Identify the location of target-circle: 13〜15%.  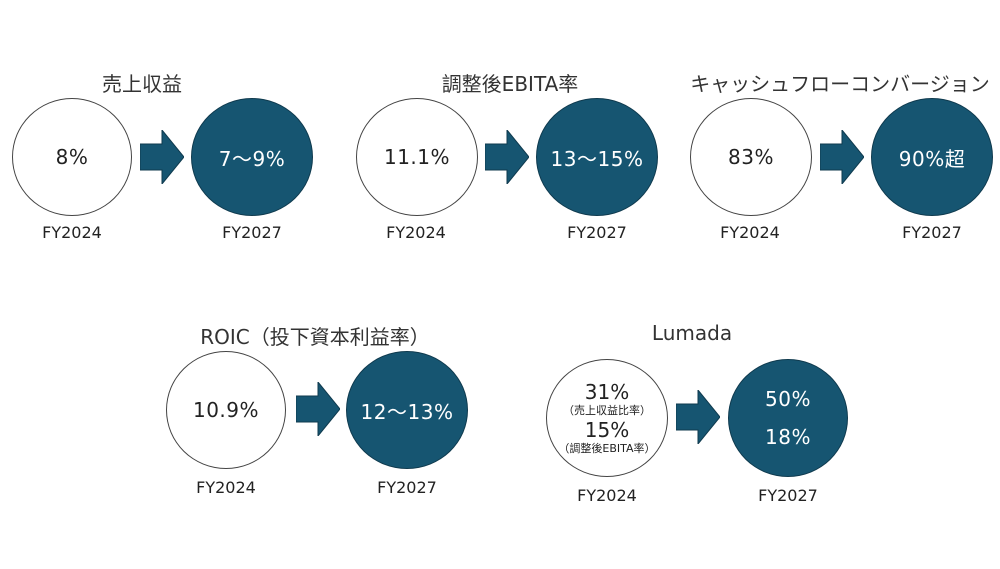
(597, 157).